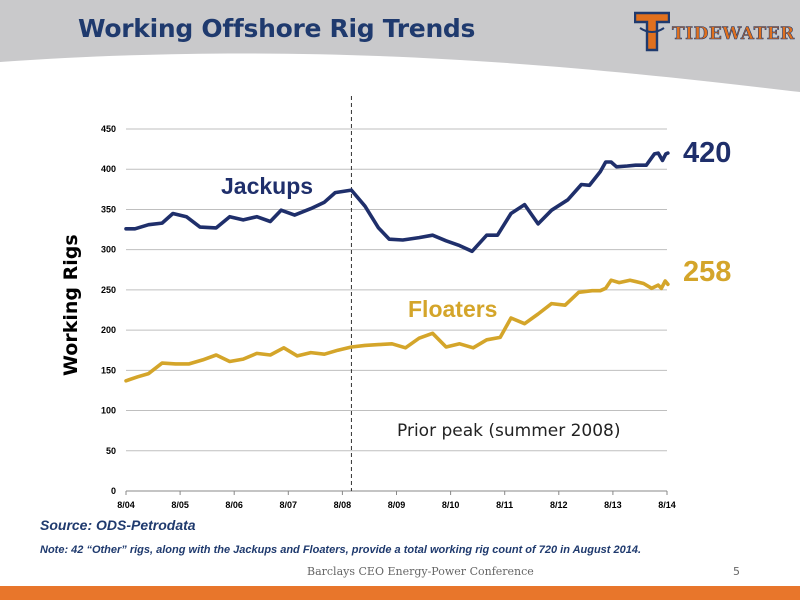  Describe the element at coordinates (71, 305) in the screenshot. I see `y-axis-label: Working Rigs` at that location.